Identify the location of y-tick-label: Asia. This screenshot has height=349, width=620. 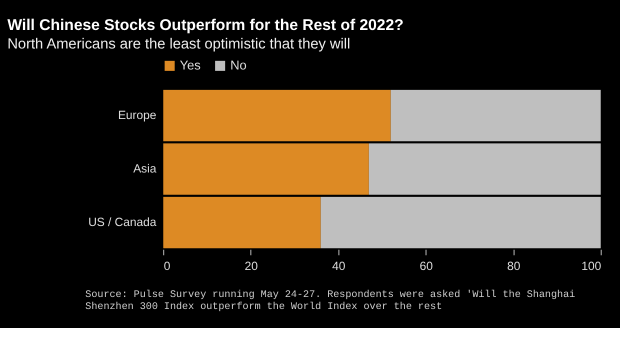
(145, 169).